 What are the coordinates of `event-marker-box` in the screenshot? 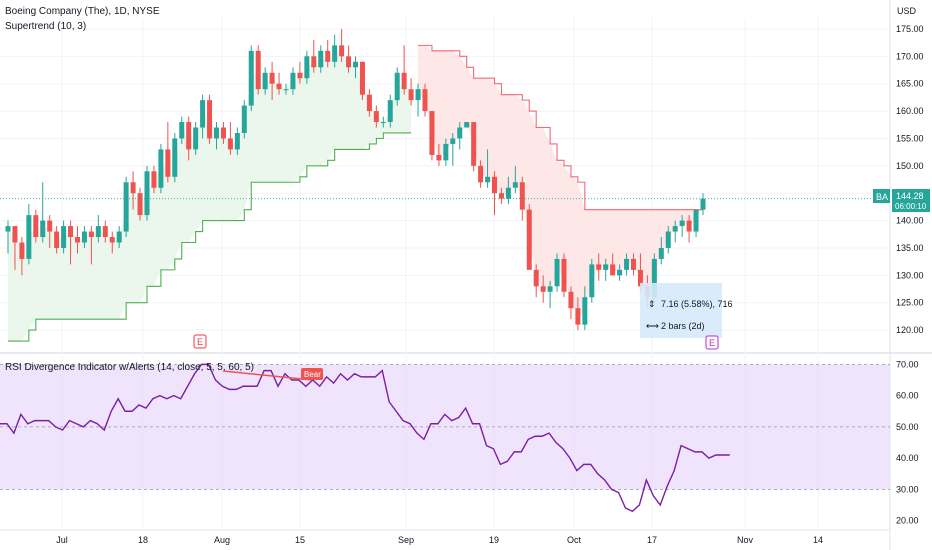 It's located at (200, 341).